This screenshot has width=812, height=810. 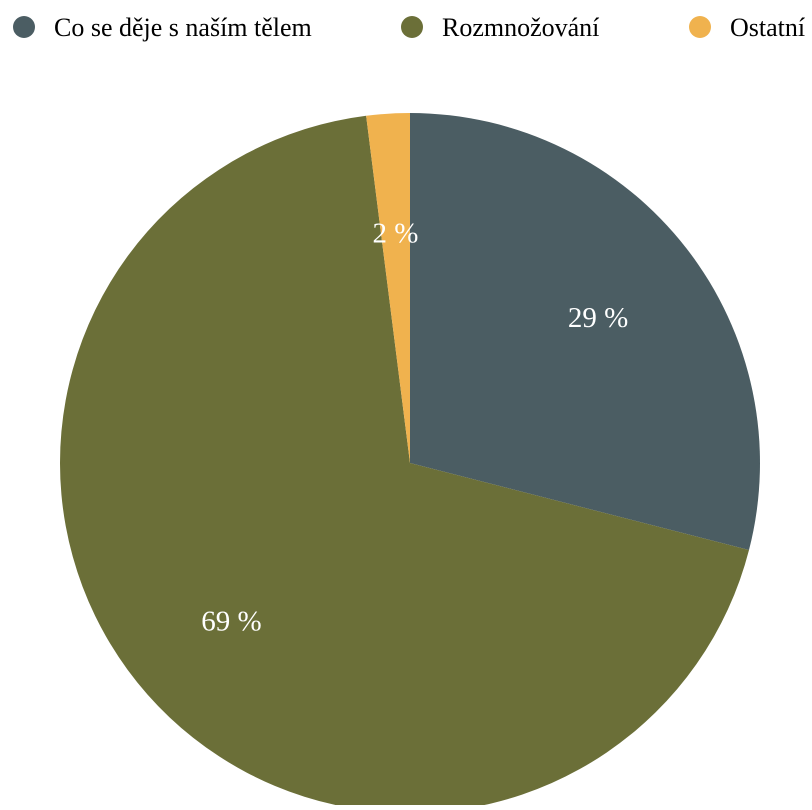 I want to click on legend-item-ostatni: Ostatní, so click(x=747, y=27).